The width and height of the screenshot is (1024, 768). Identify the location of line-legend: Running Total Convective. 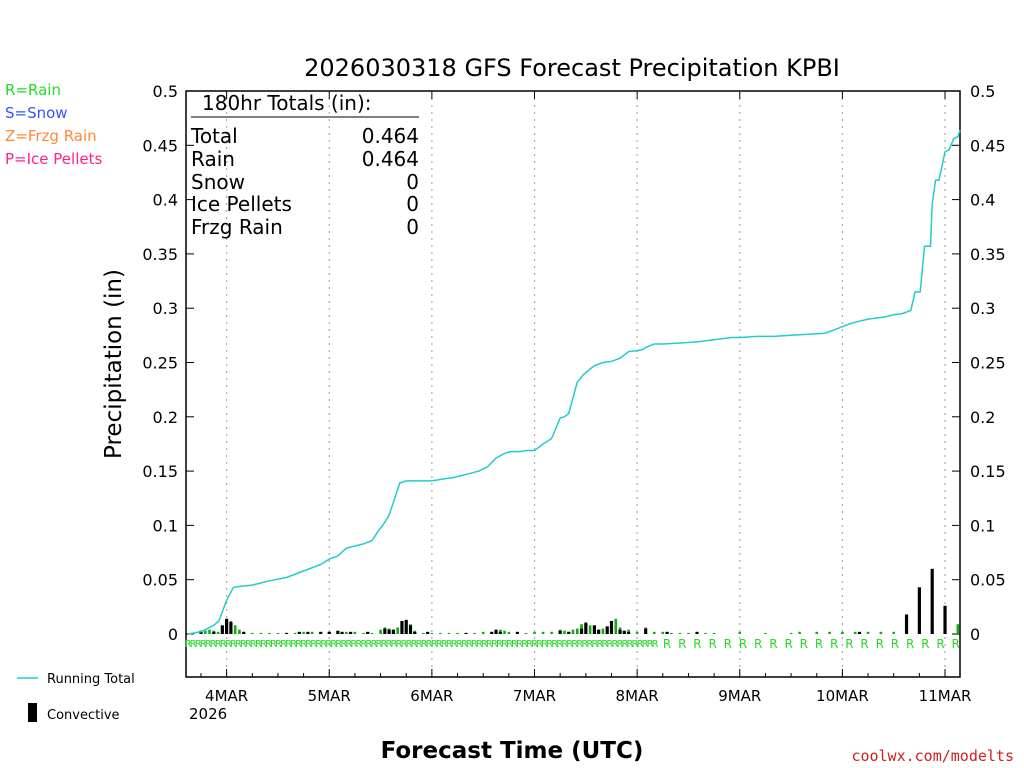
(76, 697).